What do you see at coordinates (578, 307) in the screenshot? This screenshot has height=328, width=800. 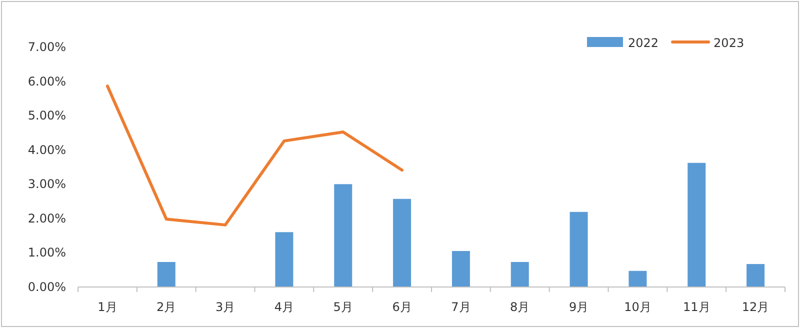 I see `xtick: 9月` at bounding box center [578, 307].